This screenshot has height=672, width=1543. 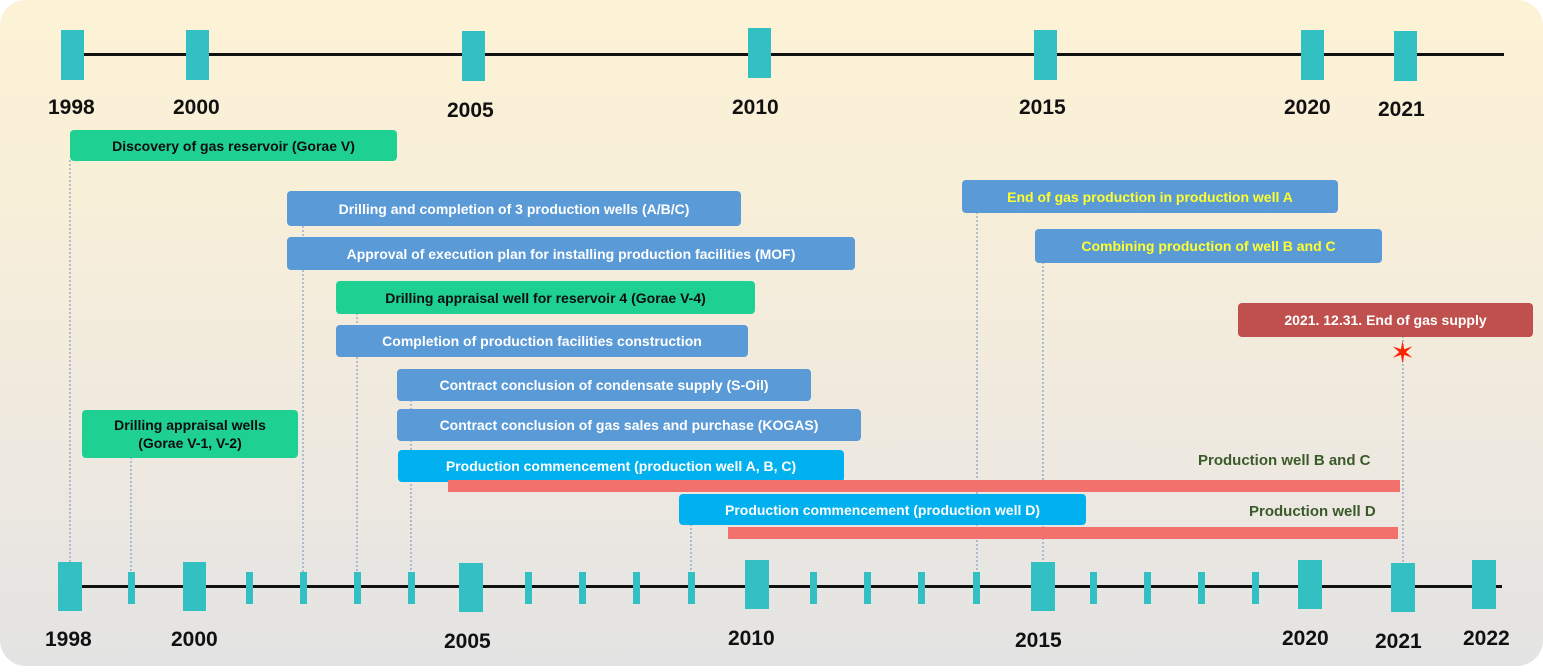 I want to click on top-year-label: 2010, so click(x=755, y=107).